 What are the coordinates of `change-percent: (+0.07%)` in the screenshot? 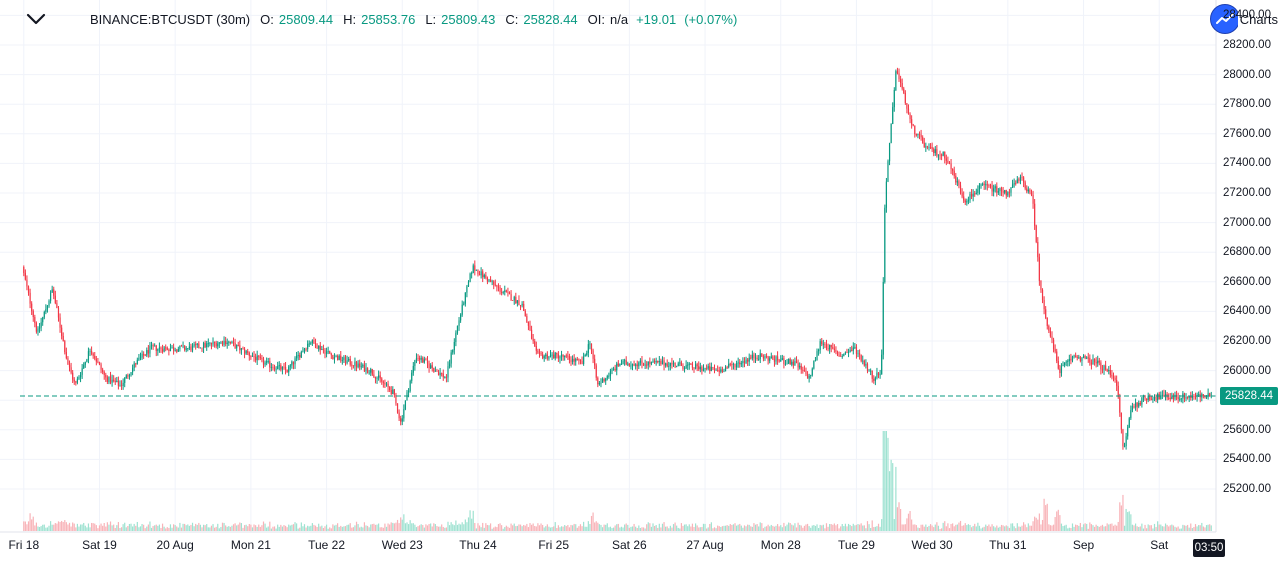 It's located at (711, 19).